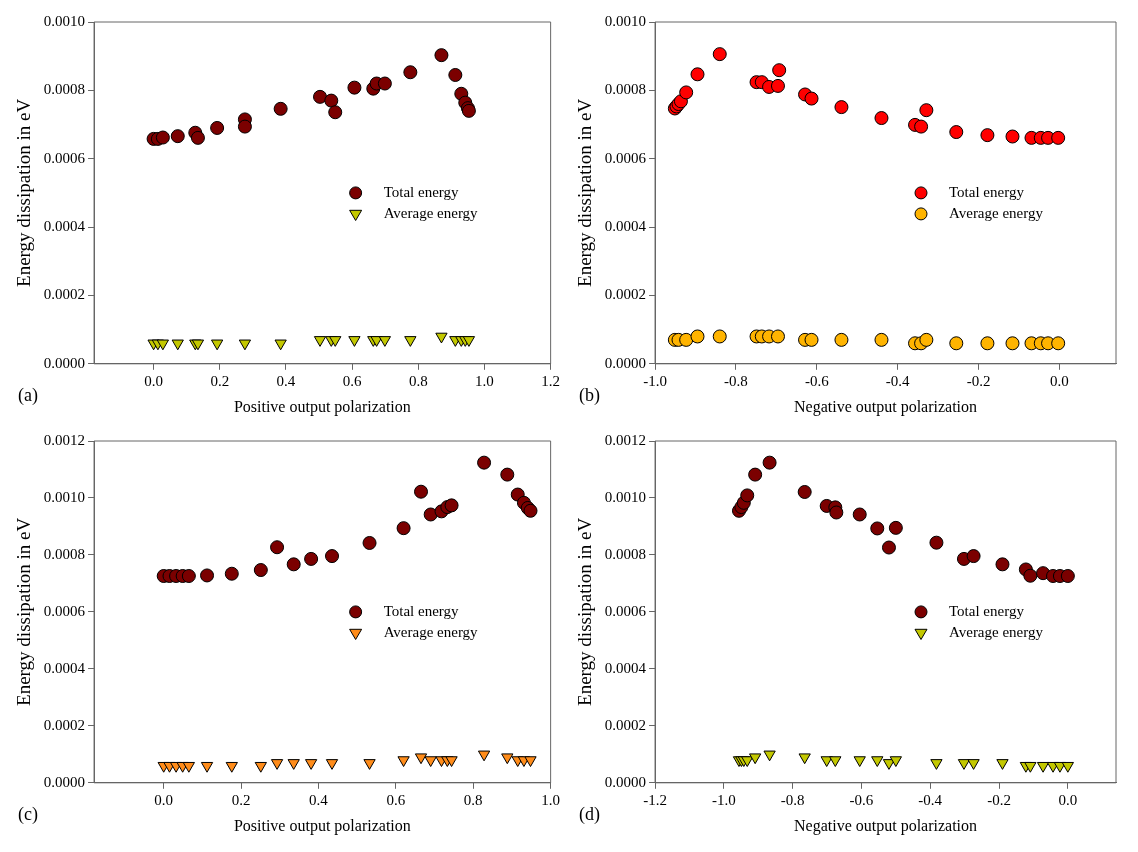 Image resolution: width=1138 pixels, height=852 pixels. Describe the element at coordinates (28, 814) in the screenshot. I see `text: (c)` at that location.